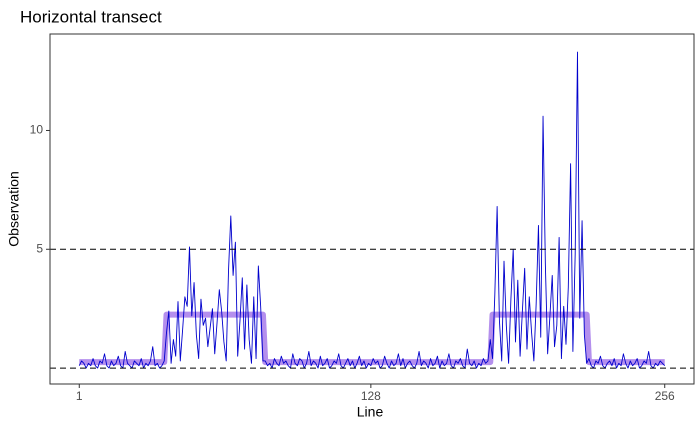 The width and height of the screenshot is (700, 432). Describe the element at coordinates (37, 130) in the screenshot. I see `y-tick-label: 10` at that location.